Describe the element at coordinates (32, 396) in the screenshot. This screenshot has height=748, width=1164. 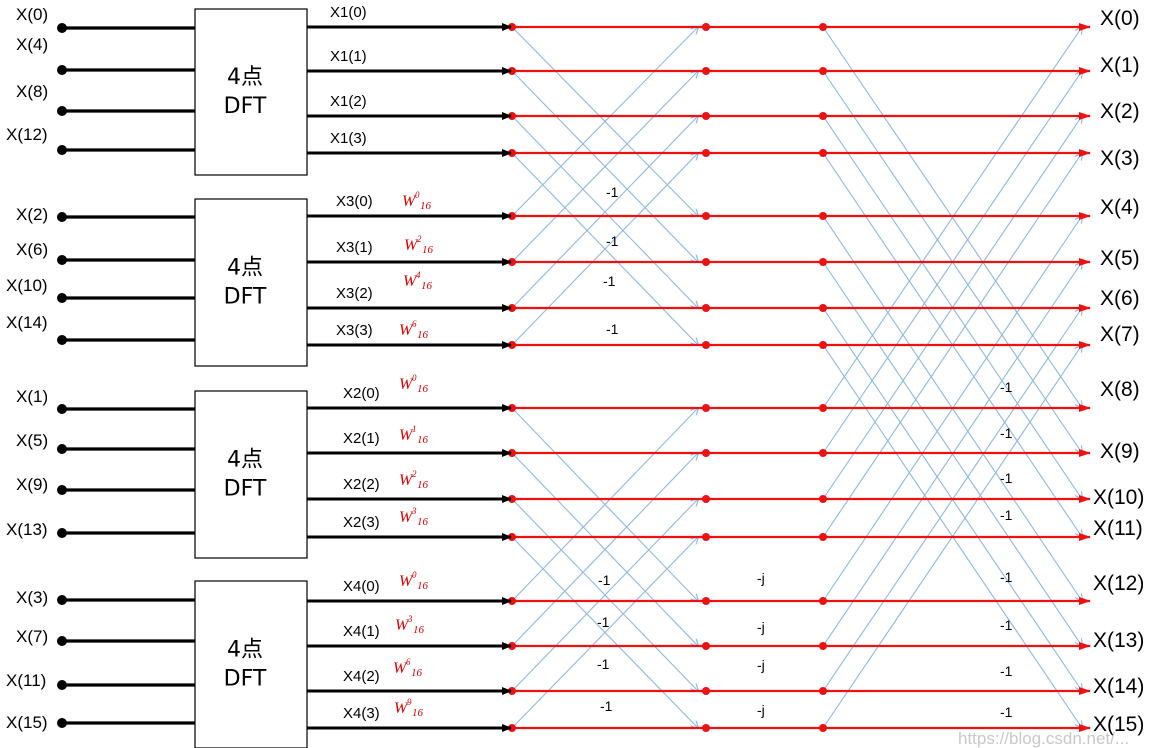
I see `input-label: X(1)` at that location.